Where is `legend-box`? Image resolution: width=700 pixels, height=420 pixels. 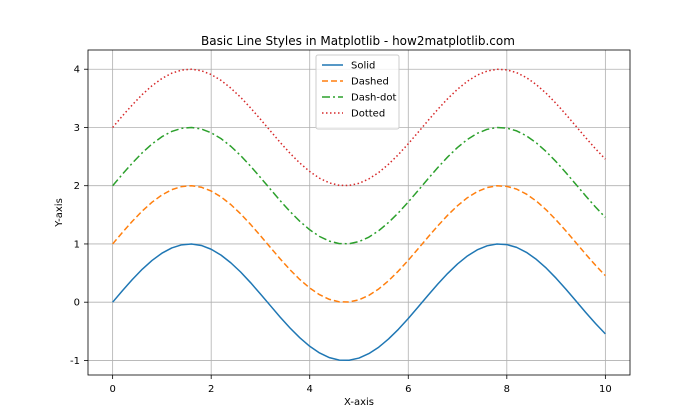 legend-box is located at coordinates (357, 92).